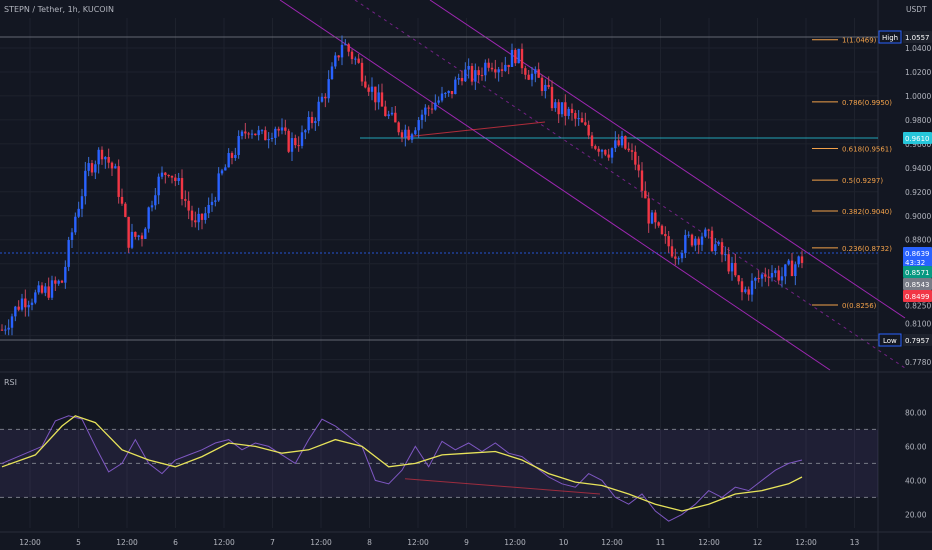 The height and width of the screenshot is (550, 932). I want to click on countdown-label: 43:32, so click(915, 263).